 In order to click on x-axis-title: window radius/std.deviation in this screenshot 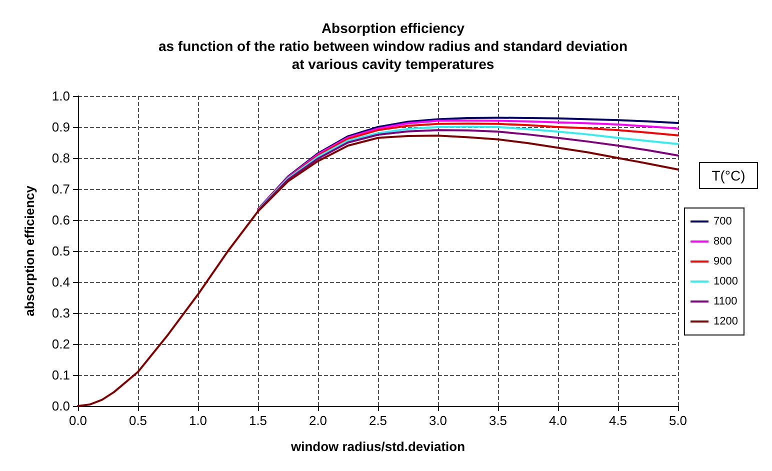, I will do `click(378, 446)`.